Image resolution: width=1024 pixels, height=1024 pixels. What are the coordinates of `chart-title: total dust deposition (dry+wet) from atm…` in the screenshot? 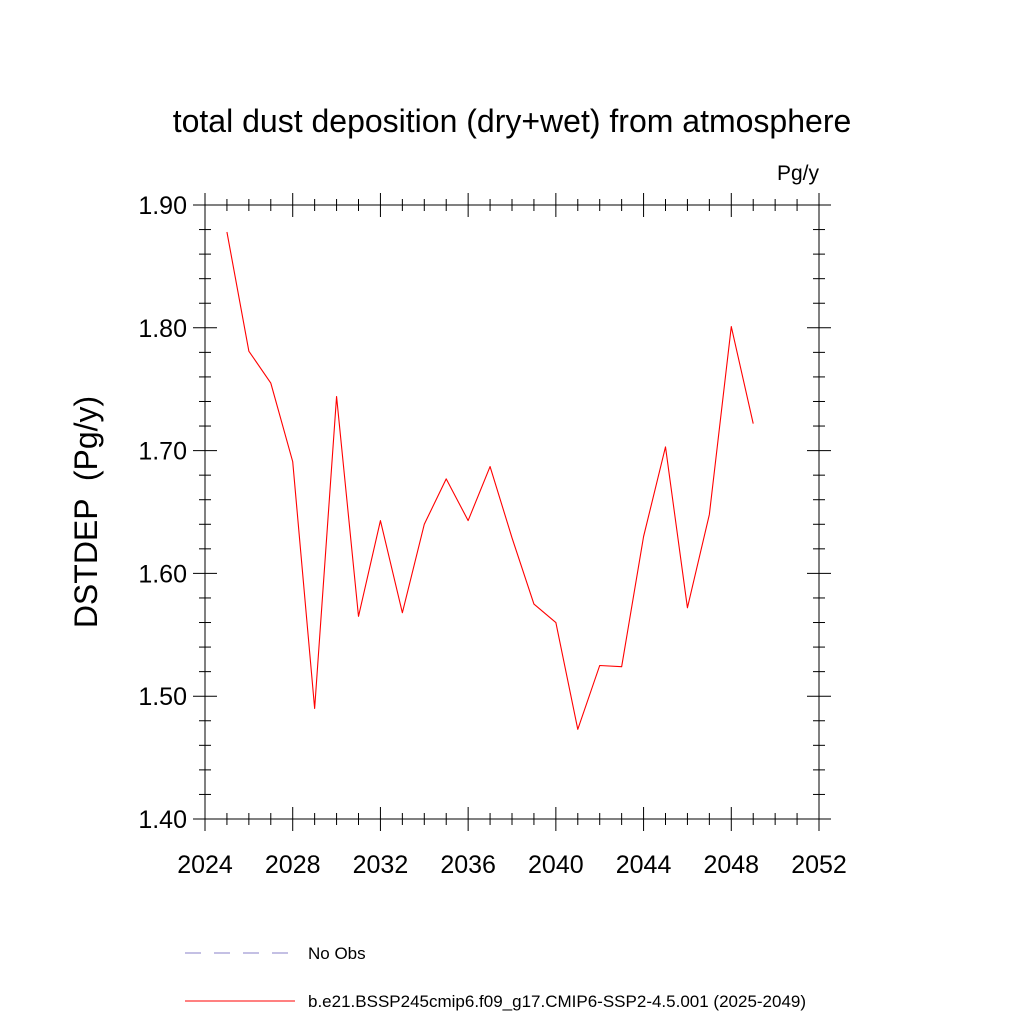 It's located at (512, 121).